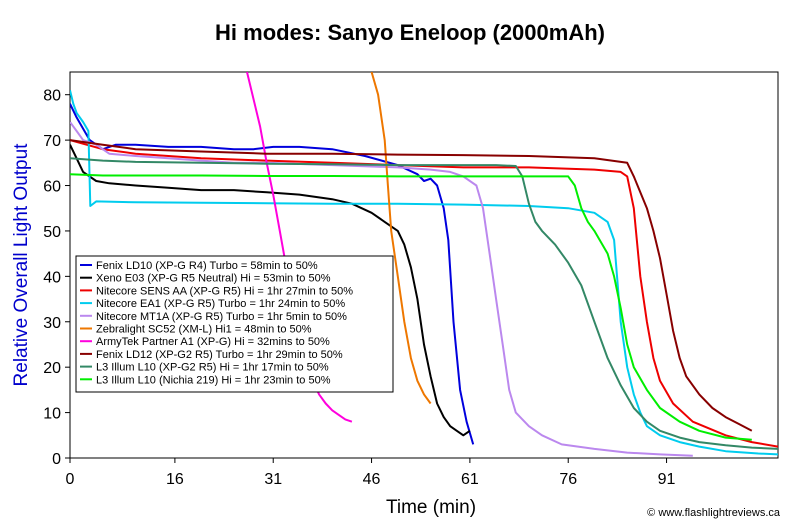 The height and width of the screenshot is (524, 800). I want to click on x-tick-label: 16, so click(175, 479).